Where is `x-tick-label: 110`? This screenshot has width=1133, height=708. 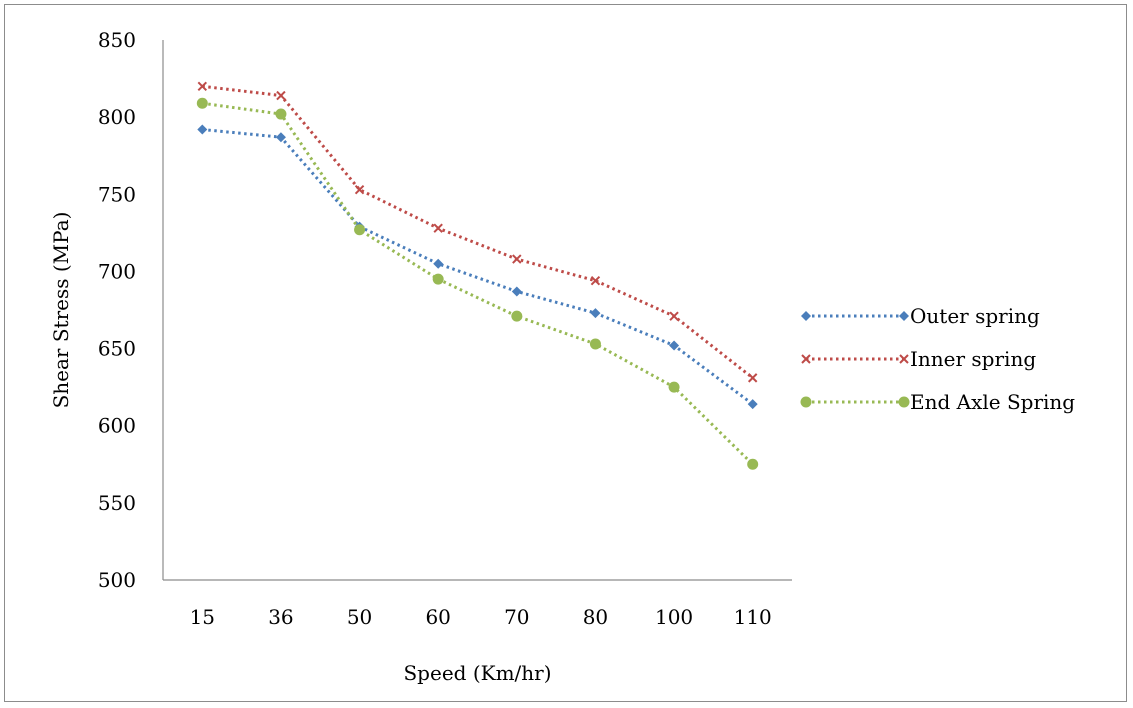 x-tick-label: 110 is located at coordinates (753, 617).